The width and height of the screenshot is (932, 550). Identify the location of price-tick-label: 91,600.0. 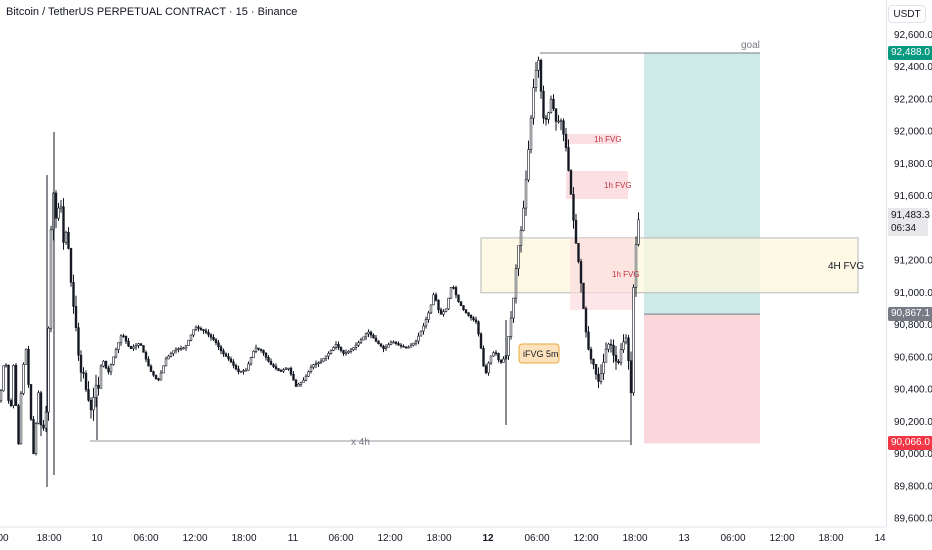
(913, 196).